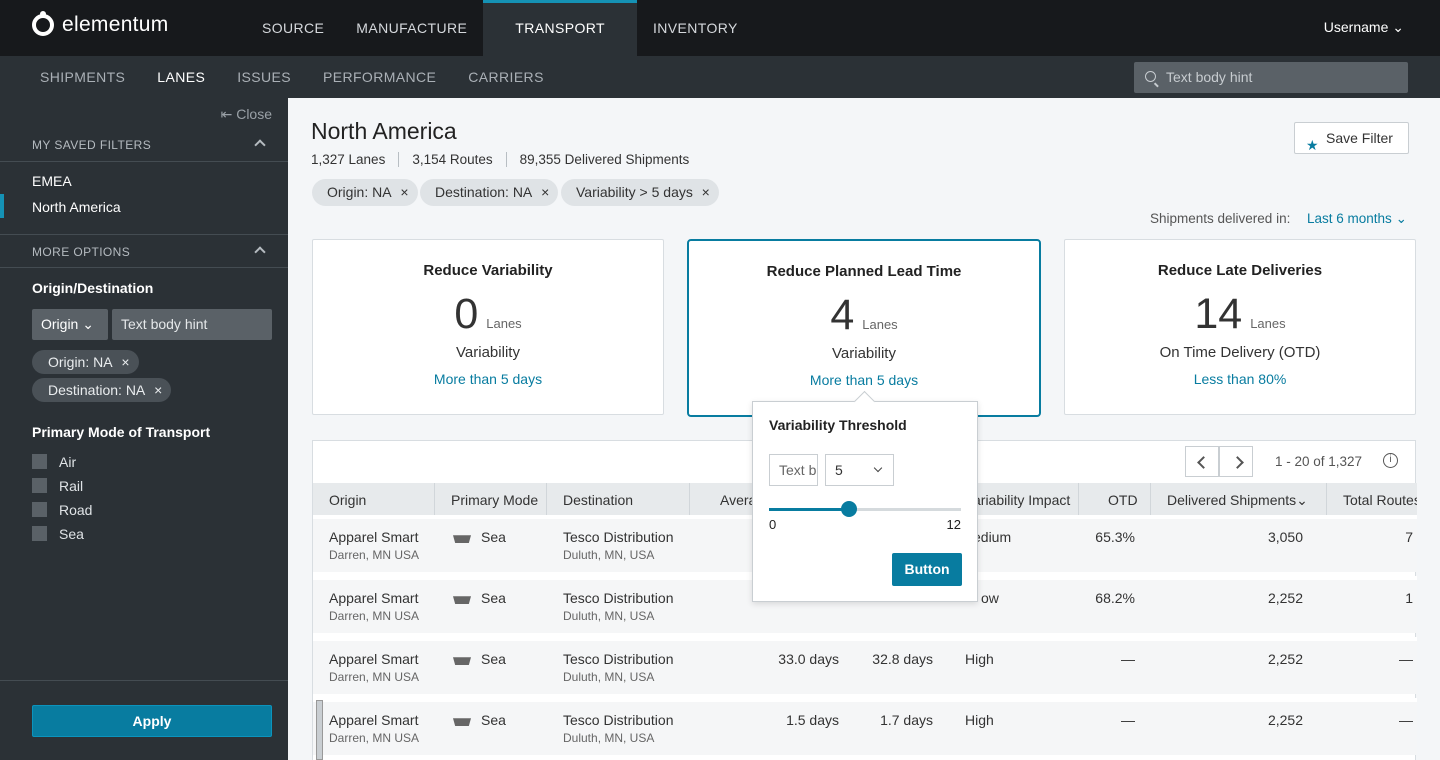  I want to click on active-filter-variability: Variability > 5 days ×, so click(640, 192).